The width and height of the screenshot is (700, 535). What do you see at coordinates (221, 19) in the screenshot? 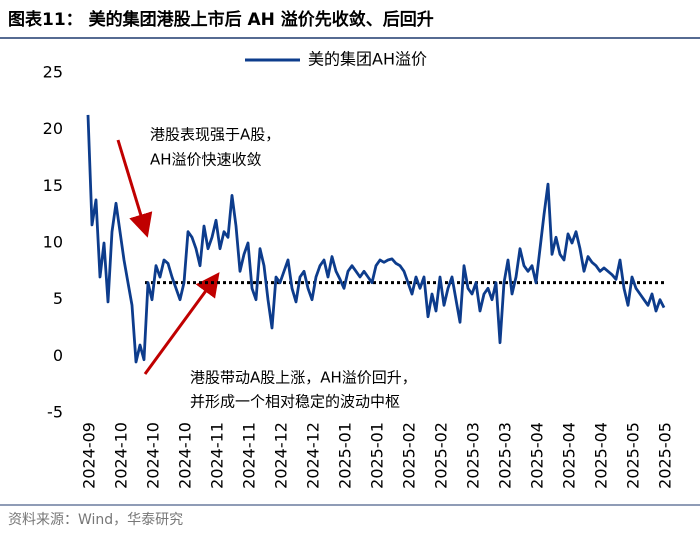
I see `chart-title: 图表11： 美的集团港股上市后 AH 溢价先收敛、后回升` at bounding box center [221, 19].